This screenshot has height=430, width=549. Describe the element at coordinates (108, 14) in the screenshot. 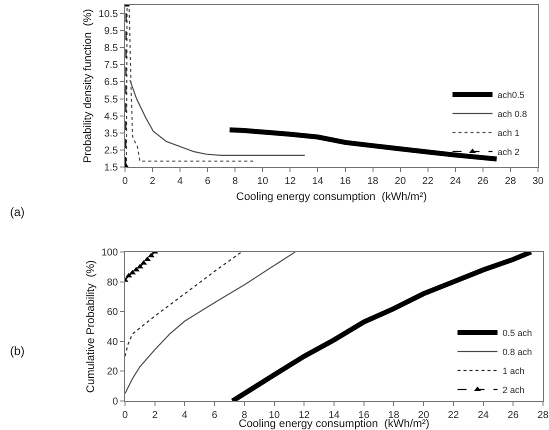

I see `y-tick-label: 10.5` at that location.